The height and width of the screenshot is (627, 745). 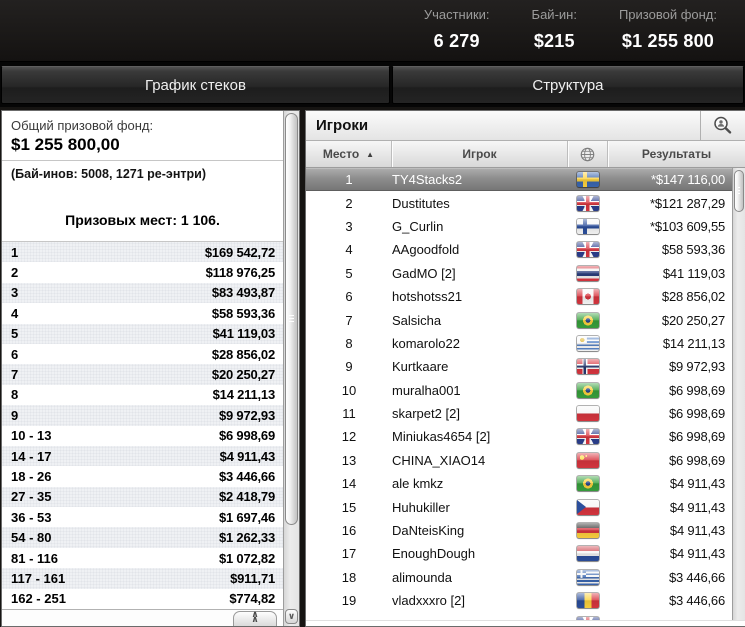 What do you see at coordinates (738, 394) in the screenshot?
I see `players-scrollbar` at bounding box center [738, 394].